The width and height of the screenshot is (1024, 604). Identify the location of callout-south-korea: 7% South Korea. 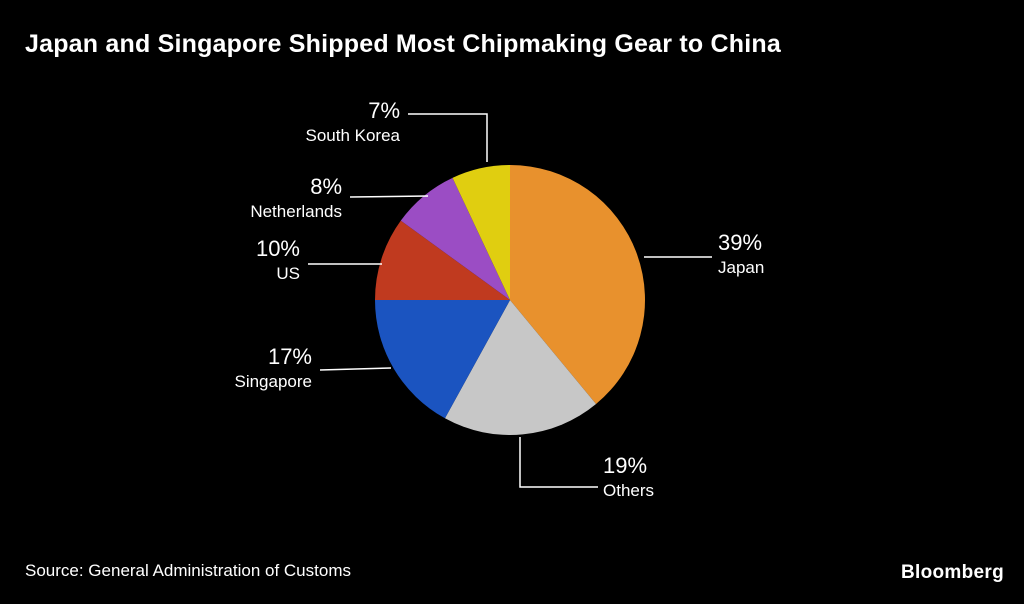
(352, 122).